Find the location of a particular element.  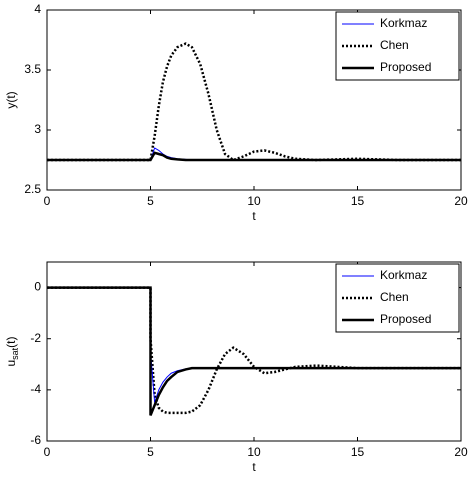

y-axis-label-part: (t) is located at coordinates (11, 341).